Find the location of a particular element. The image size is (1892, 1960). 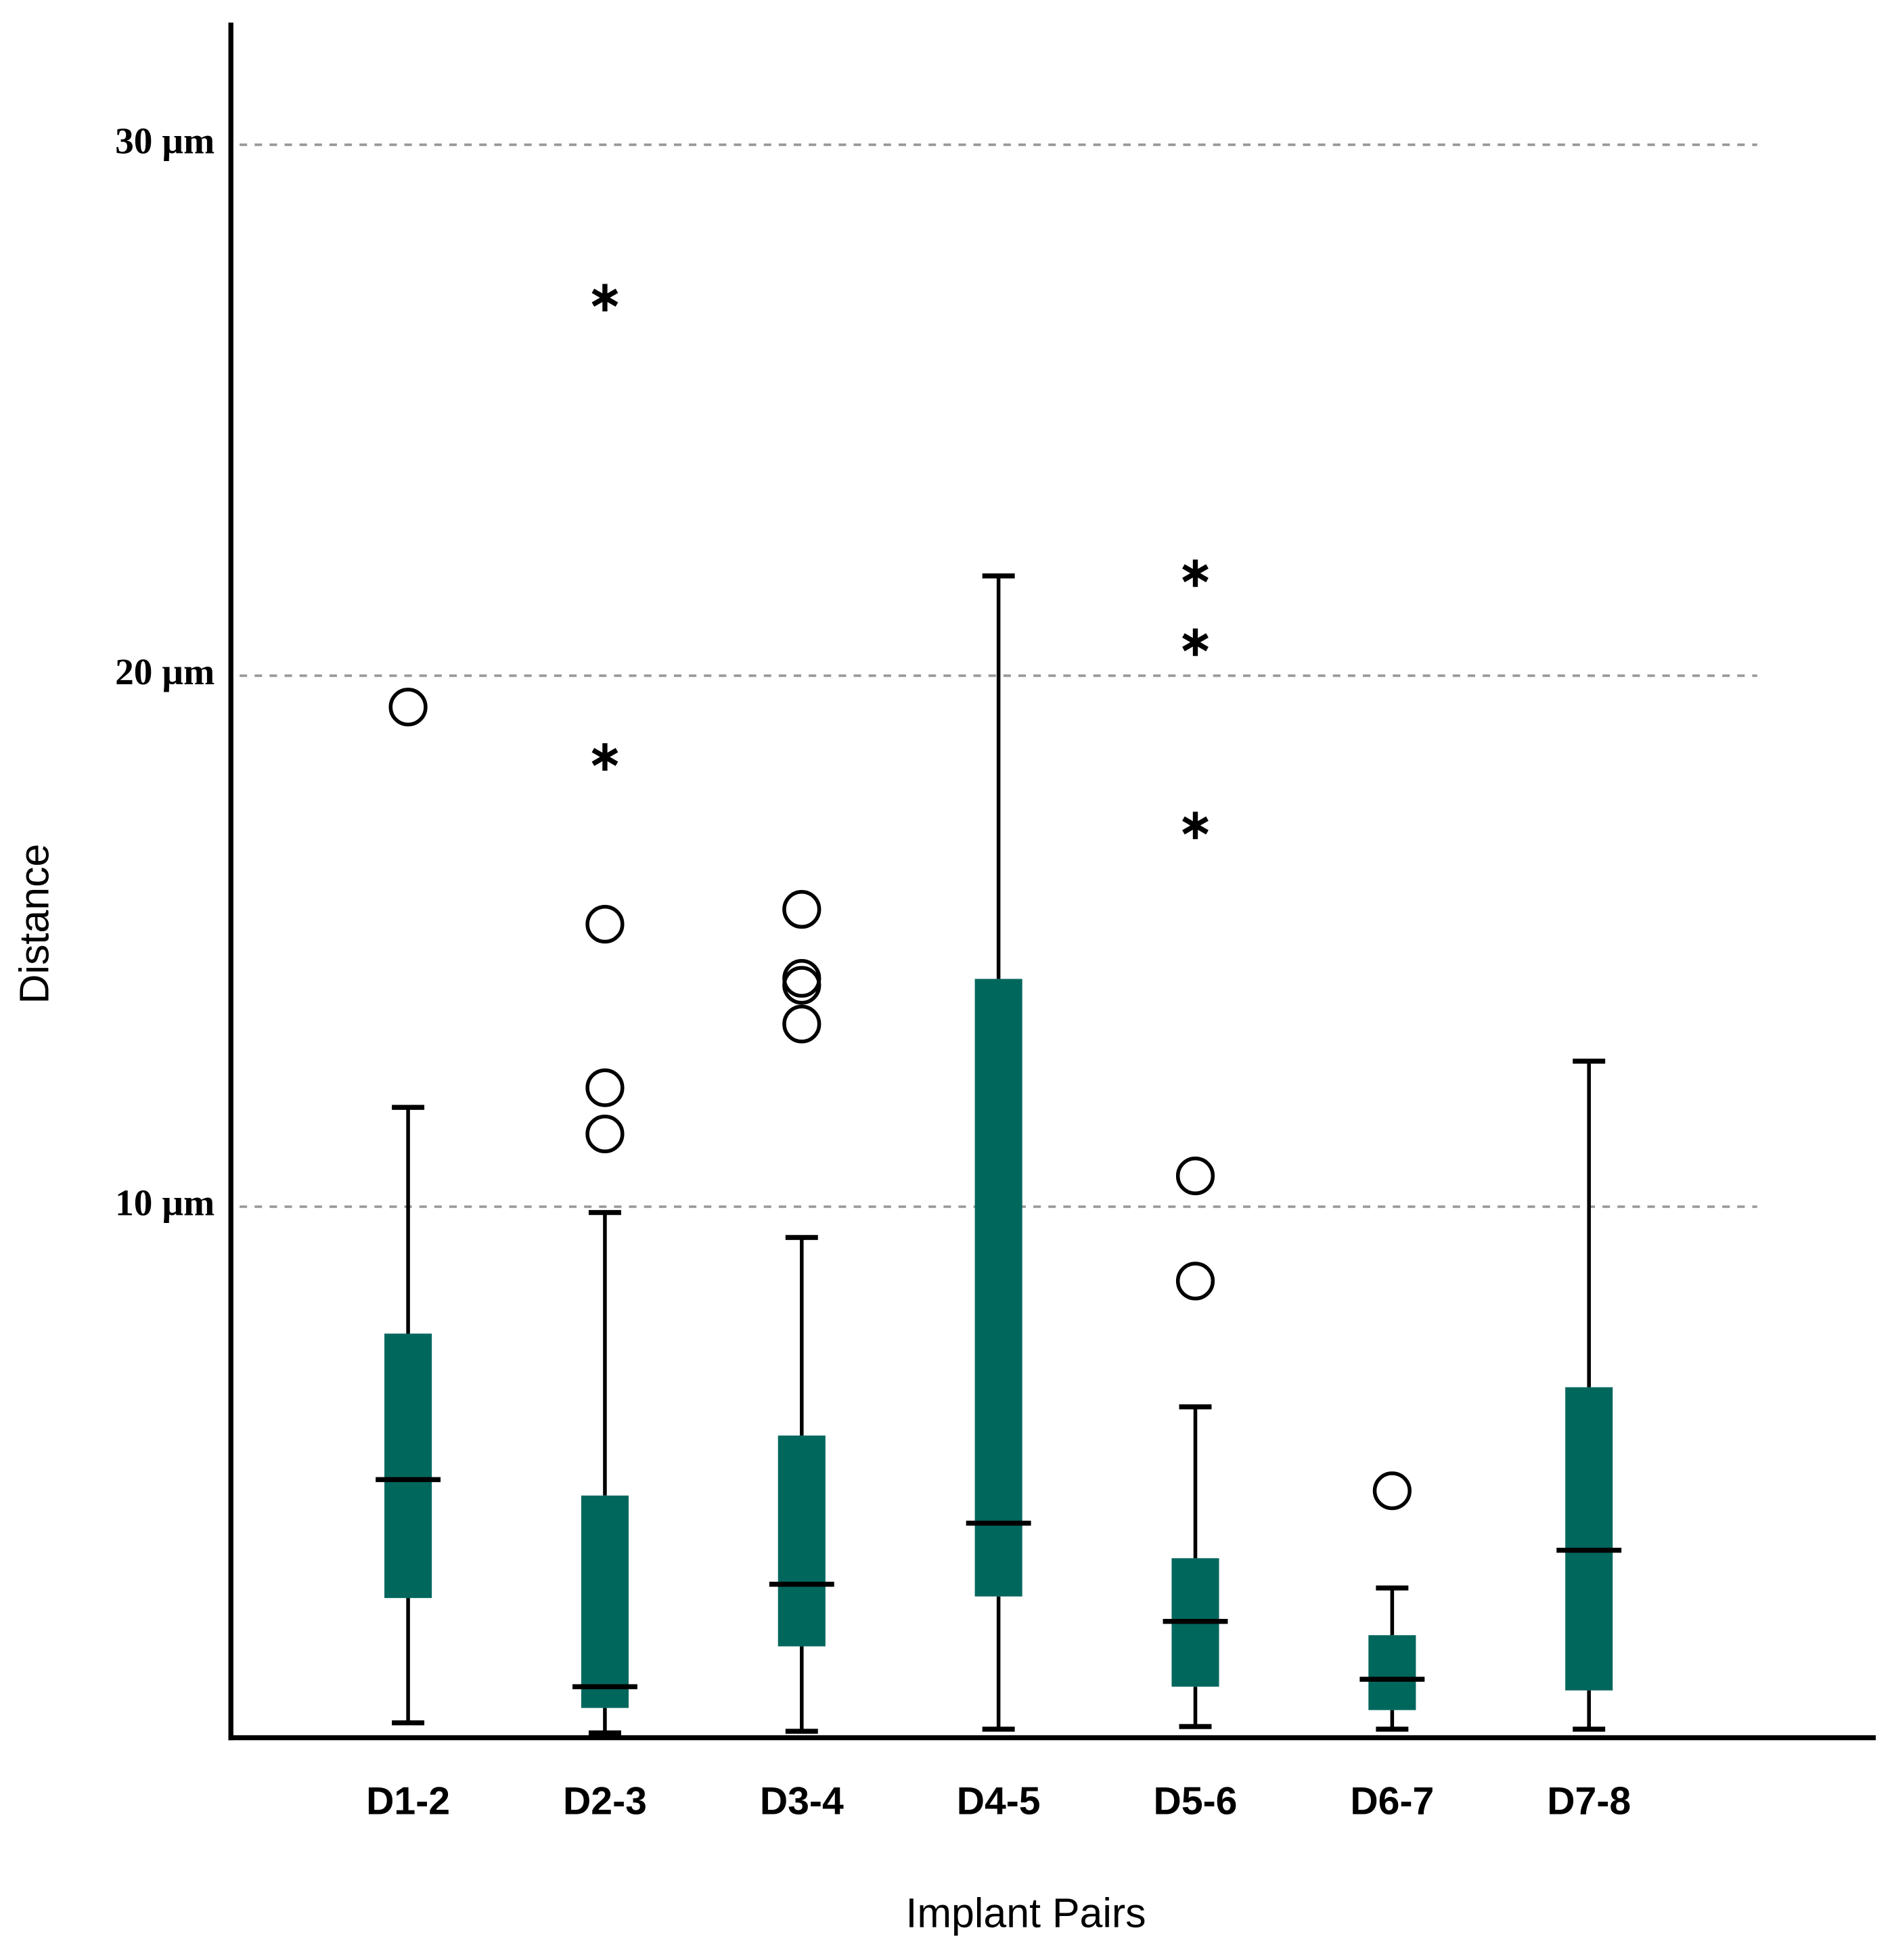

x-tick-label: D4-5 is located at coordinates (999, 1801).